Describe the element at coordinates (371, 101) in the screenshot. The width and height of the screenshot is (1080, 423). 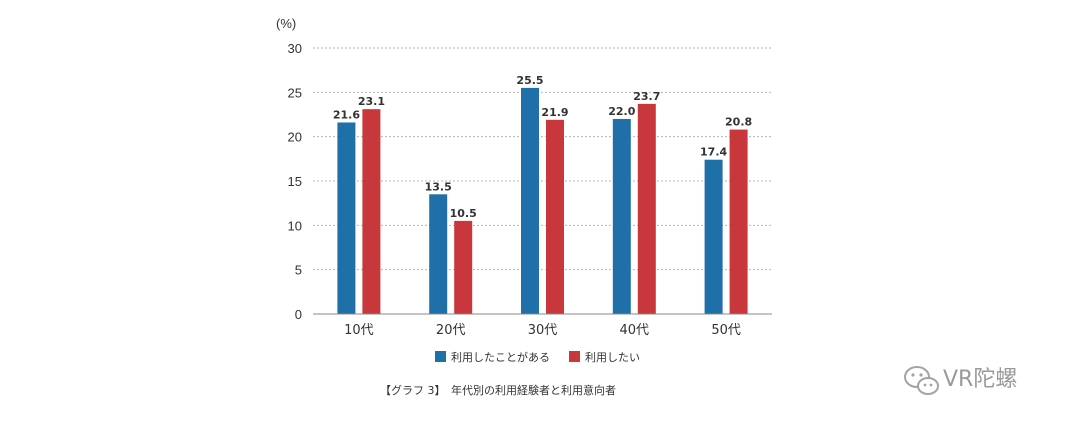
I see `data-label: 23.1` at that location.